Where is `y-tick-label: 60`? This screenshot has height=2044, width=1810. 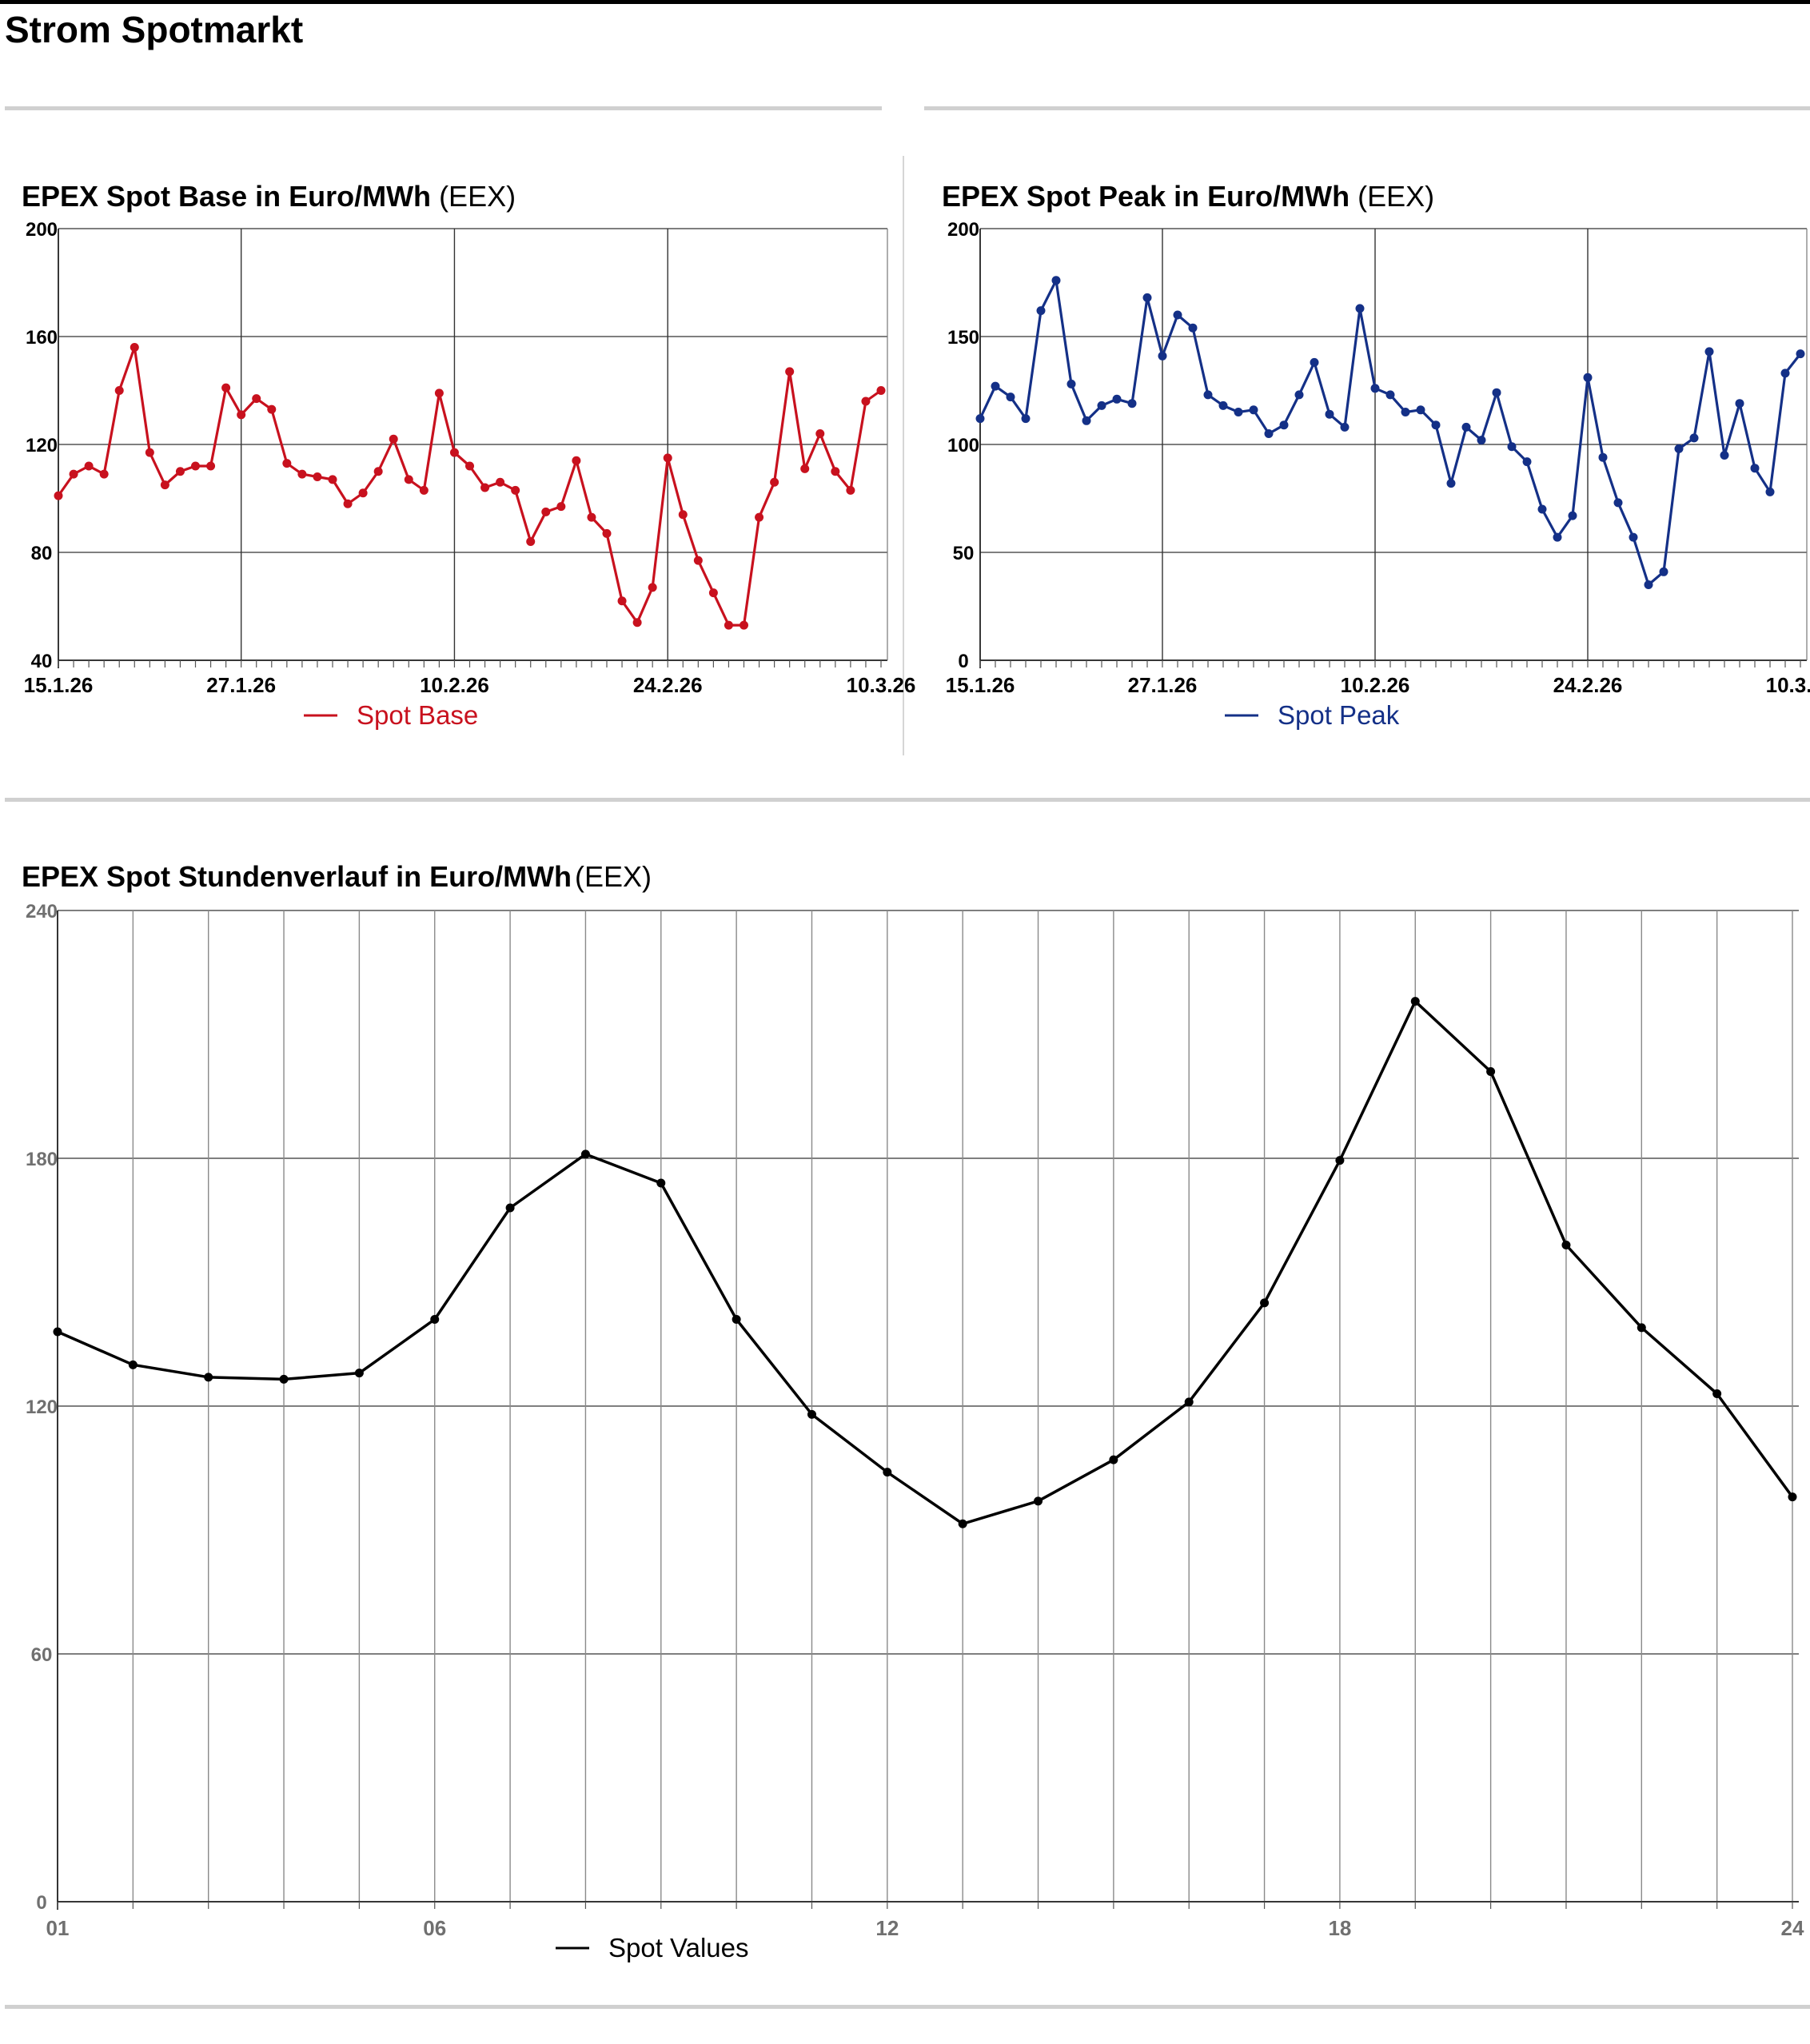 y-tick-label: 60 is located at coordinates (42, 1655).